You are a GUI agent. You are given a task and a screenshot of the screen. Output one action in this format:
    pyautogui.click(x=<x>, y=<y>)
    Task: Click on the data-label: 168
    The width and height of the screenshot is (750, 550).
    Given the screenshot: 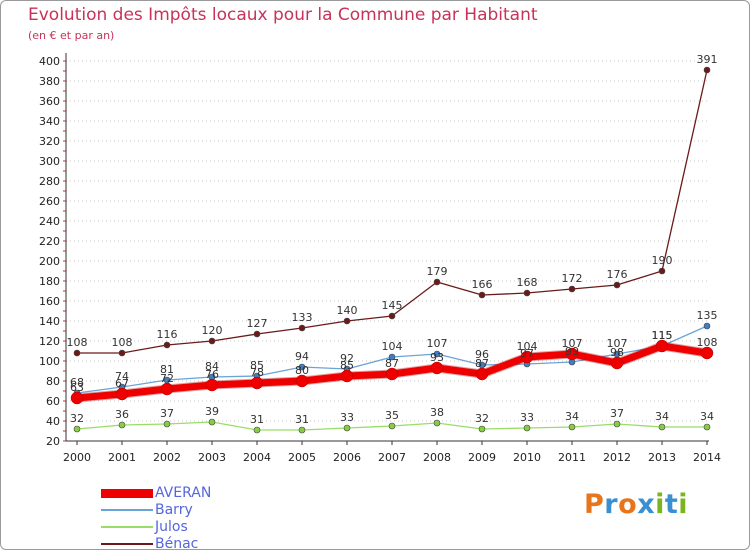 What is the action you would take?
    pyautogui.click(x=527, y=282)
    